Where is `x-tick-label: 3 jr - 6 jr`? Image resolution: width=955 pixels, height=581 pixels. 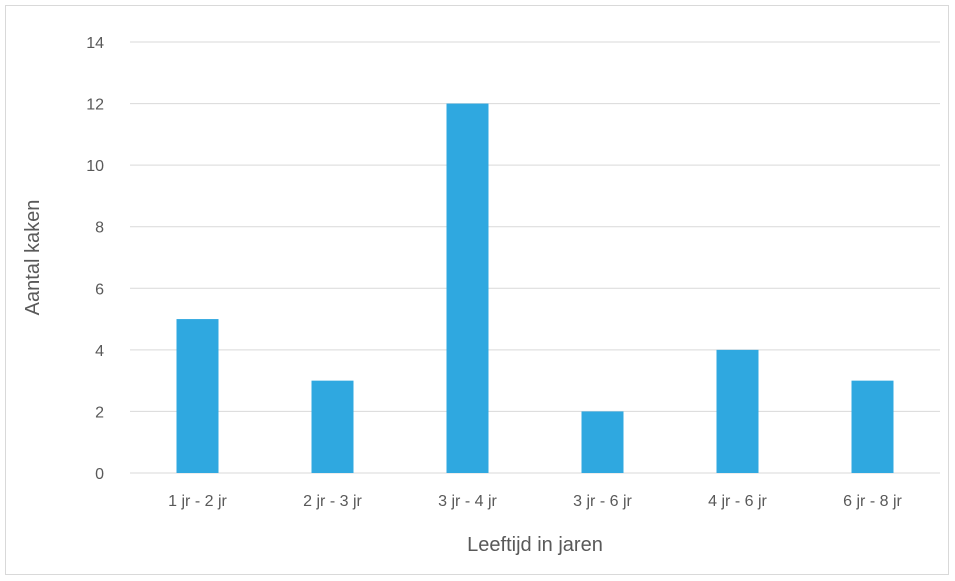 x-tick-label: 3 jr - 6 jr is located at coordinates (602, 501).